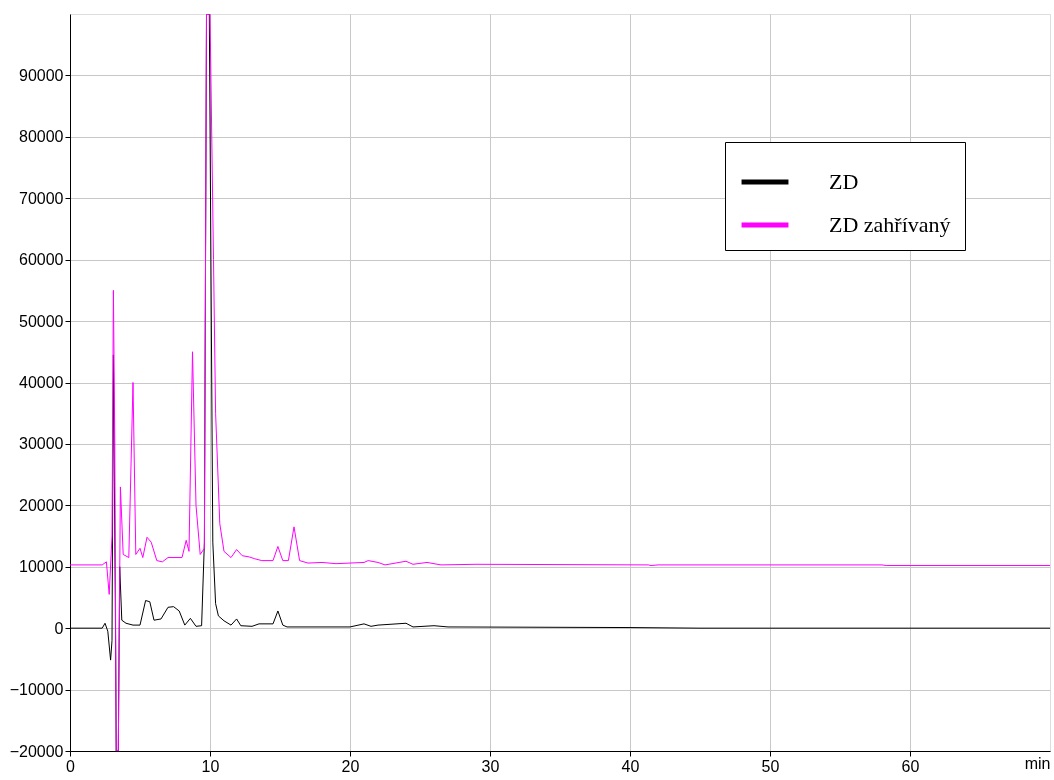  I want to click on y-tick-label: 70000, so click(41, 198).